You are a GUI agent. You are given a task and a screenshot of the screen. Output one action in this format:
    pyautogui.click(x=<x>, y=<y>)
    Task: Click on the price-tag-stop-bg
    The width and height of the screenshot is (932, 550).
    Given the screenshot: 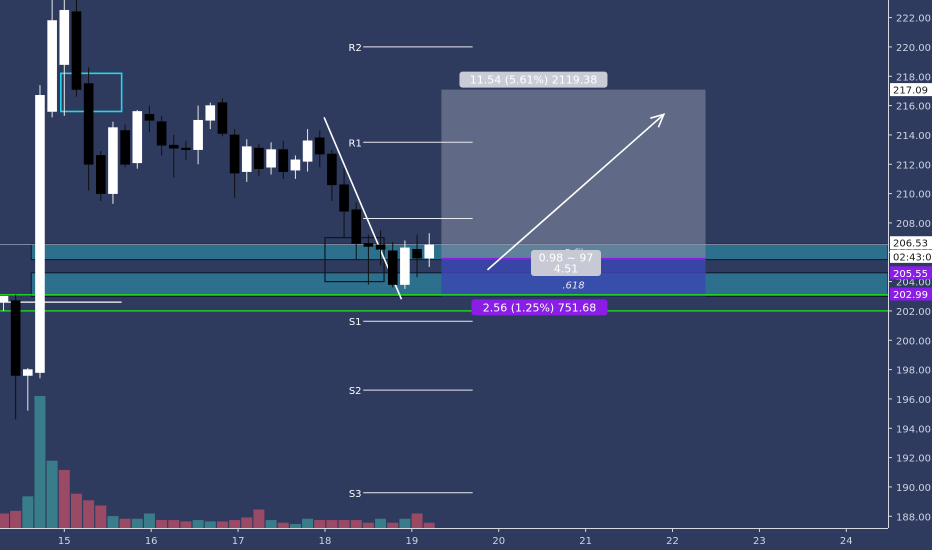 What is the action you would take?
    pyautogui.click(x=911, y=294)
    